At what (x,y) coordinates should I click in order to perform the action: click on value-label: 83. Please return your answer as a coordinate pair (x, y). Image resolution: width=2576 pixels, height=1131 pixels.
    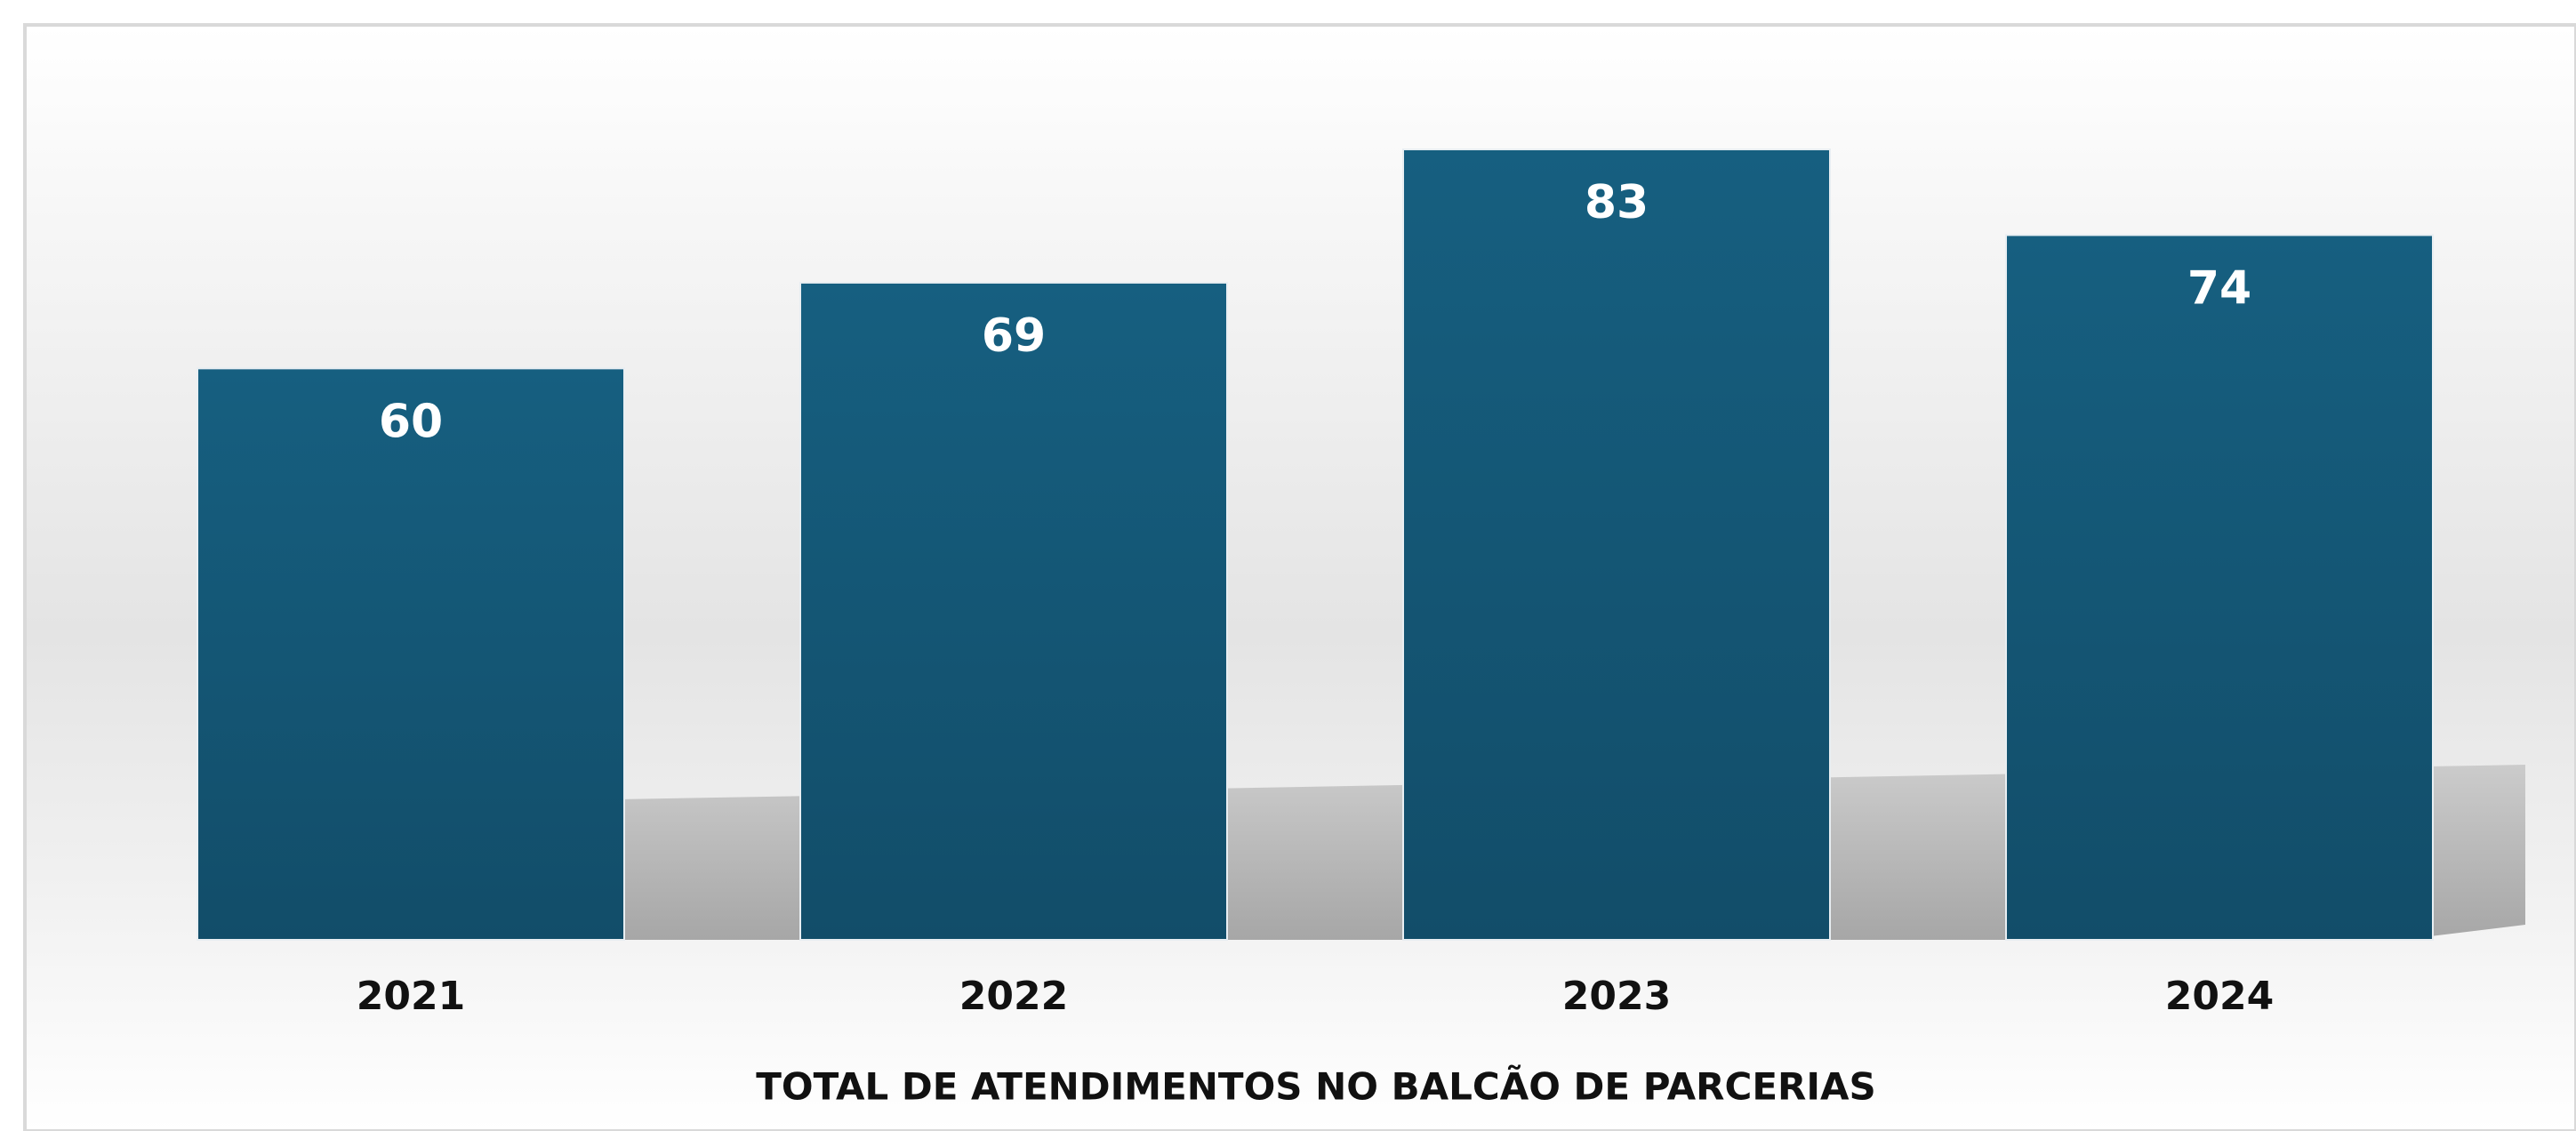
    Looking at the image, I should click on (1617, 202).